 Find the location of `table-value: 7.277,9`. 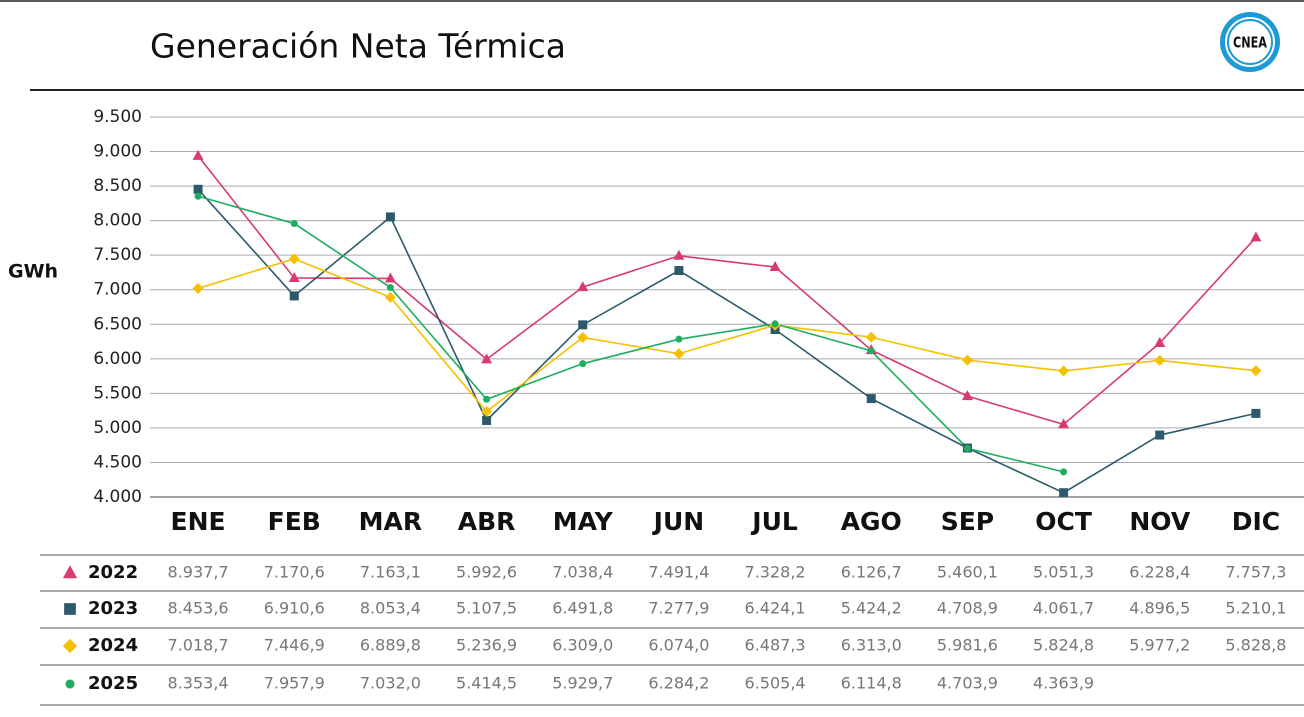

table-value: 7.277,9 is located at coordinates (678, 608).